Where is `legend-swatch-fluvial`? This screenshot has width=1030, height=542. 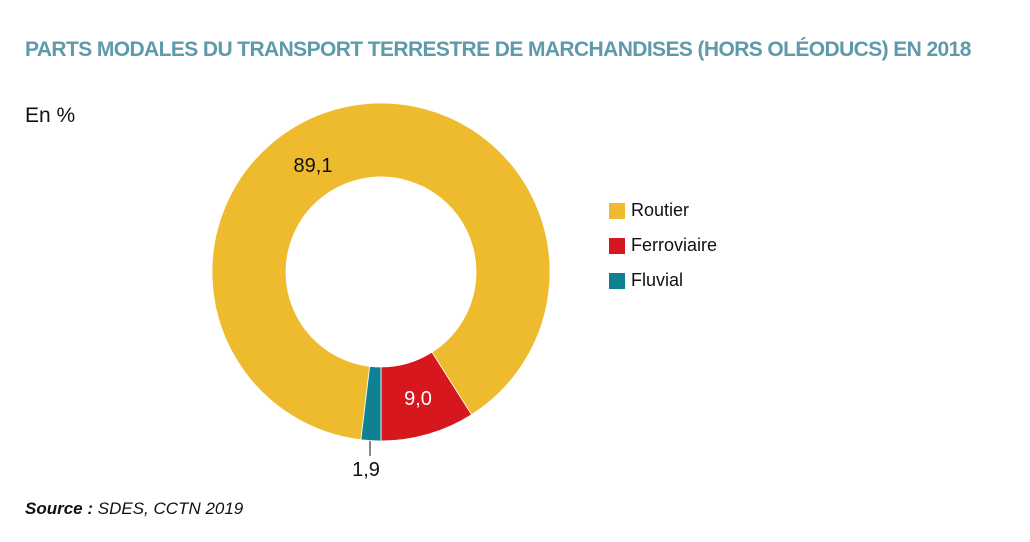
legend-swatch-fluvial is located at coordinates (617, 280).